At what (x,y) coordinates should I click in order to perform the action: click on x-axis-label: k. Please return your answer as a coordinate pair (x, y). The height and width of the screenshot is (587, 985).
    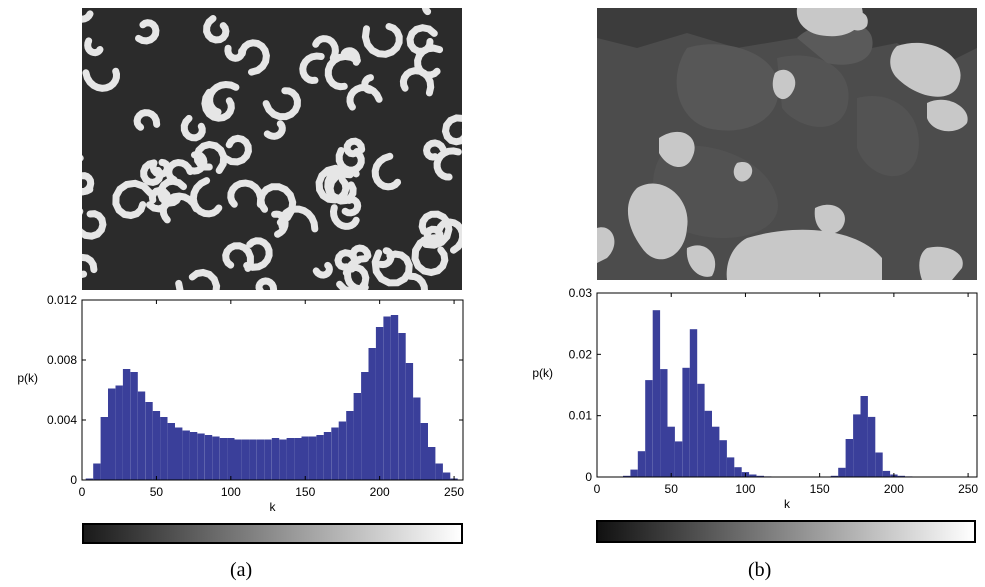
    Looking at the image, I should click on (787, 504).